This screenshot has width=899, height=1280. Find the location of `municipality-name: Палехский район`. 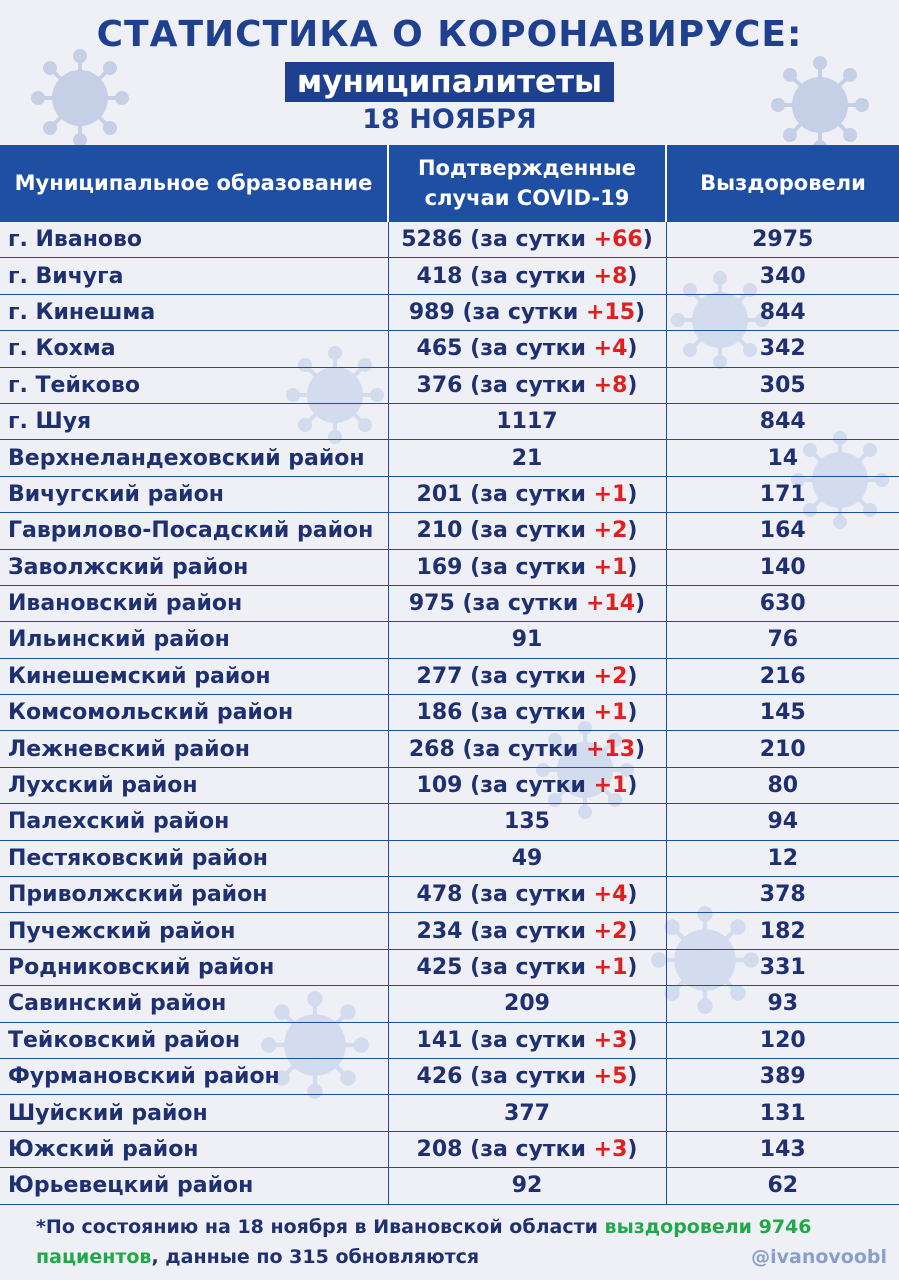

municipality-name: Палехский район is located at coordinates (194, 822).